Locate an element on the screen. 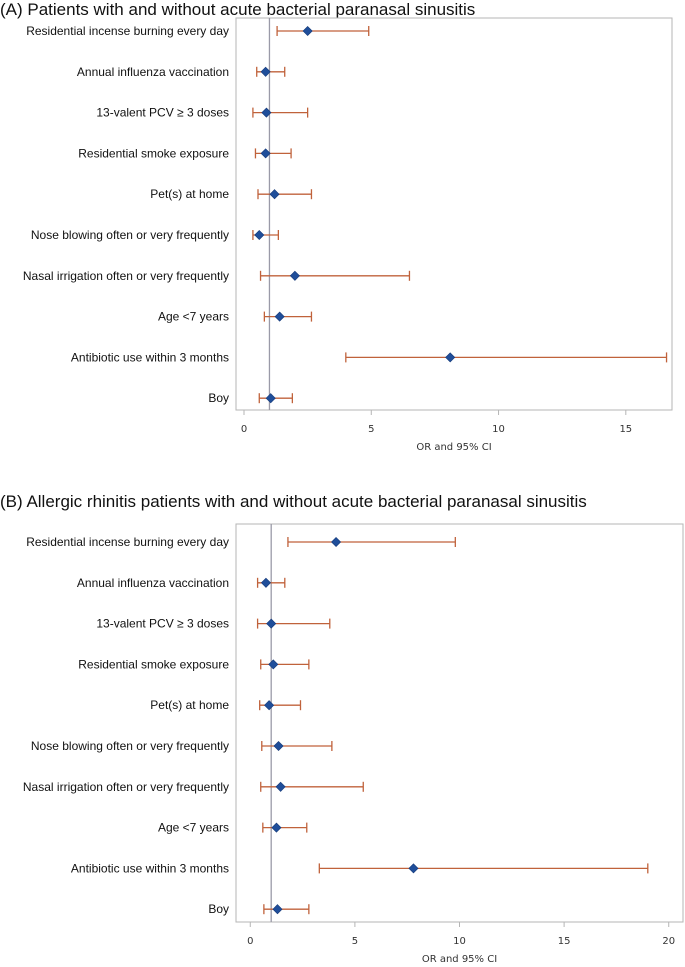 The height and width of the screenshot is (967, 685). p1-category-label-4: Pet(s) at home is located at coordinates (189, 705).